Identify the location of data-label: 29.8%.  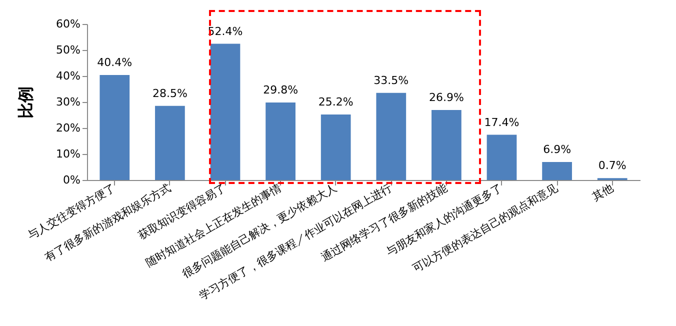
(280, 90).